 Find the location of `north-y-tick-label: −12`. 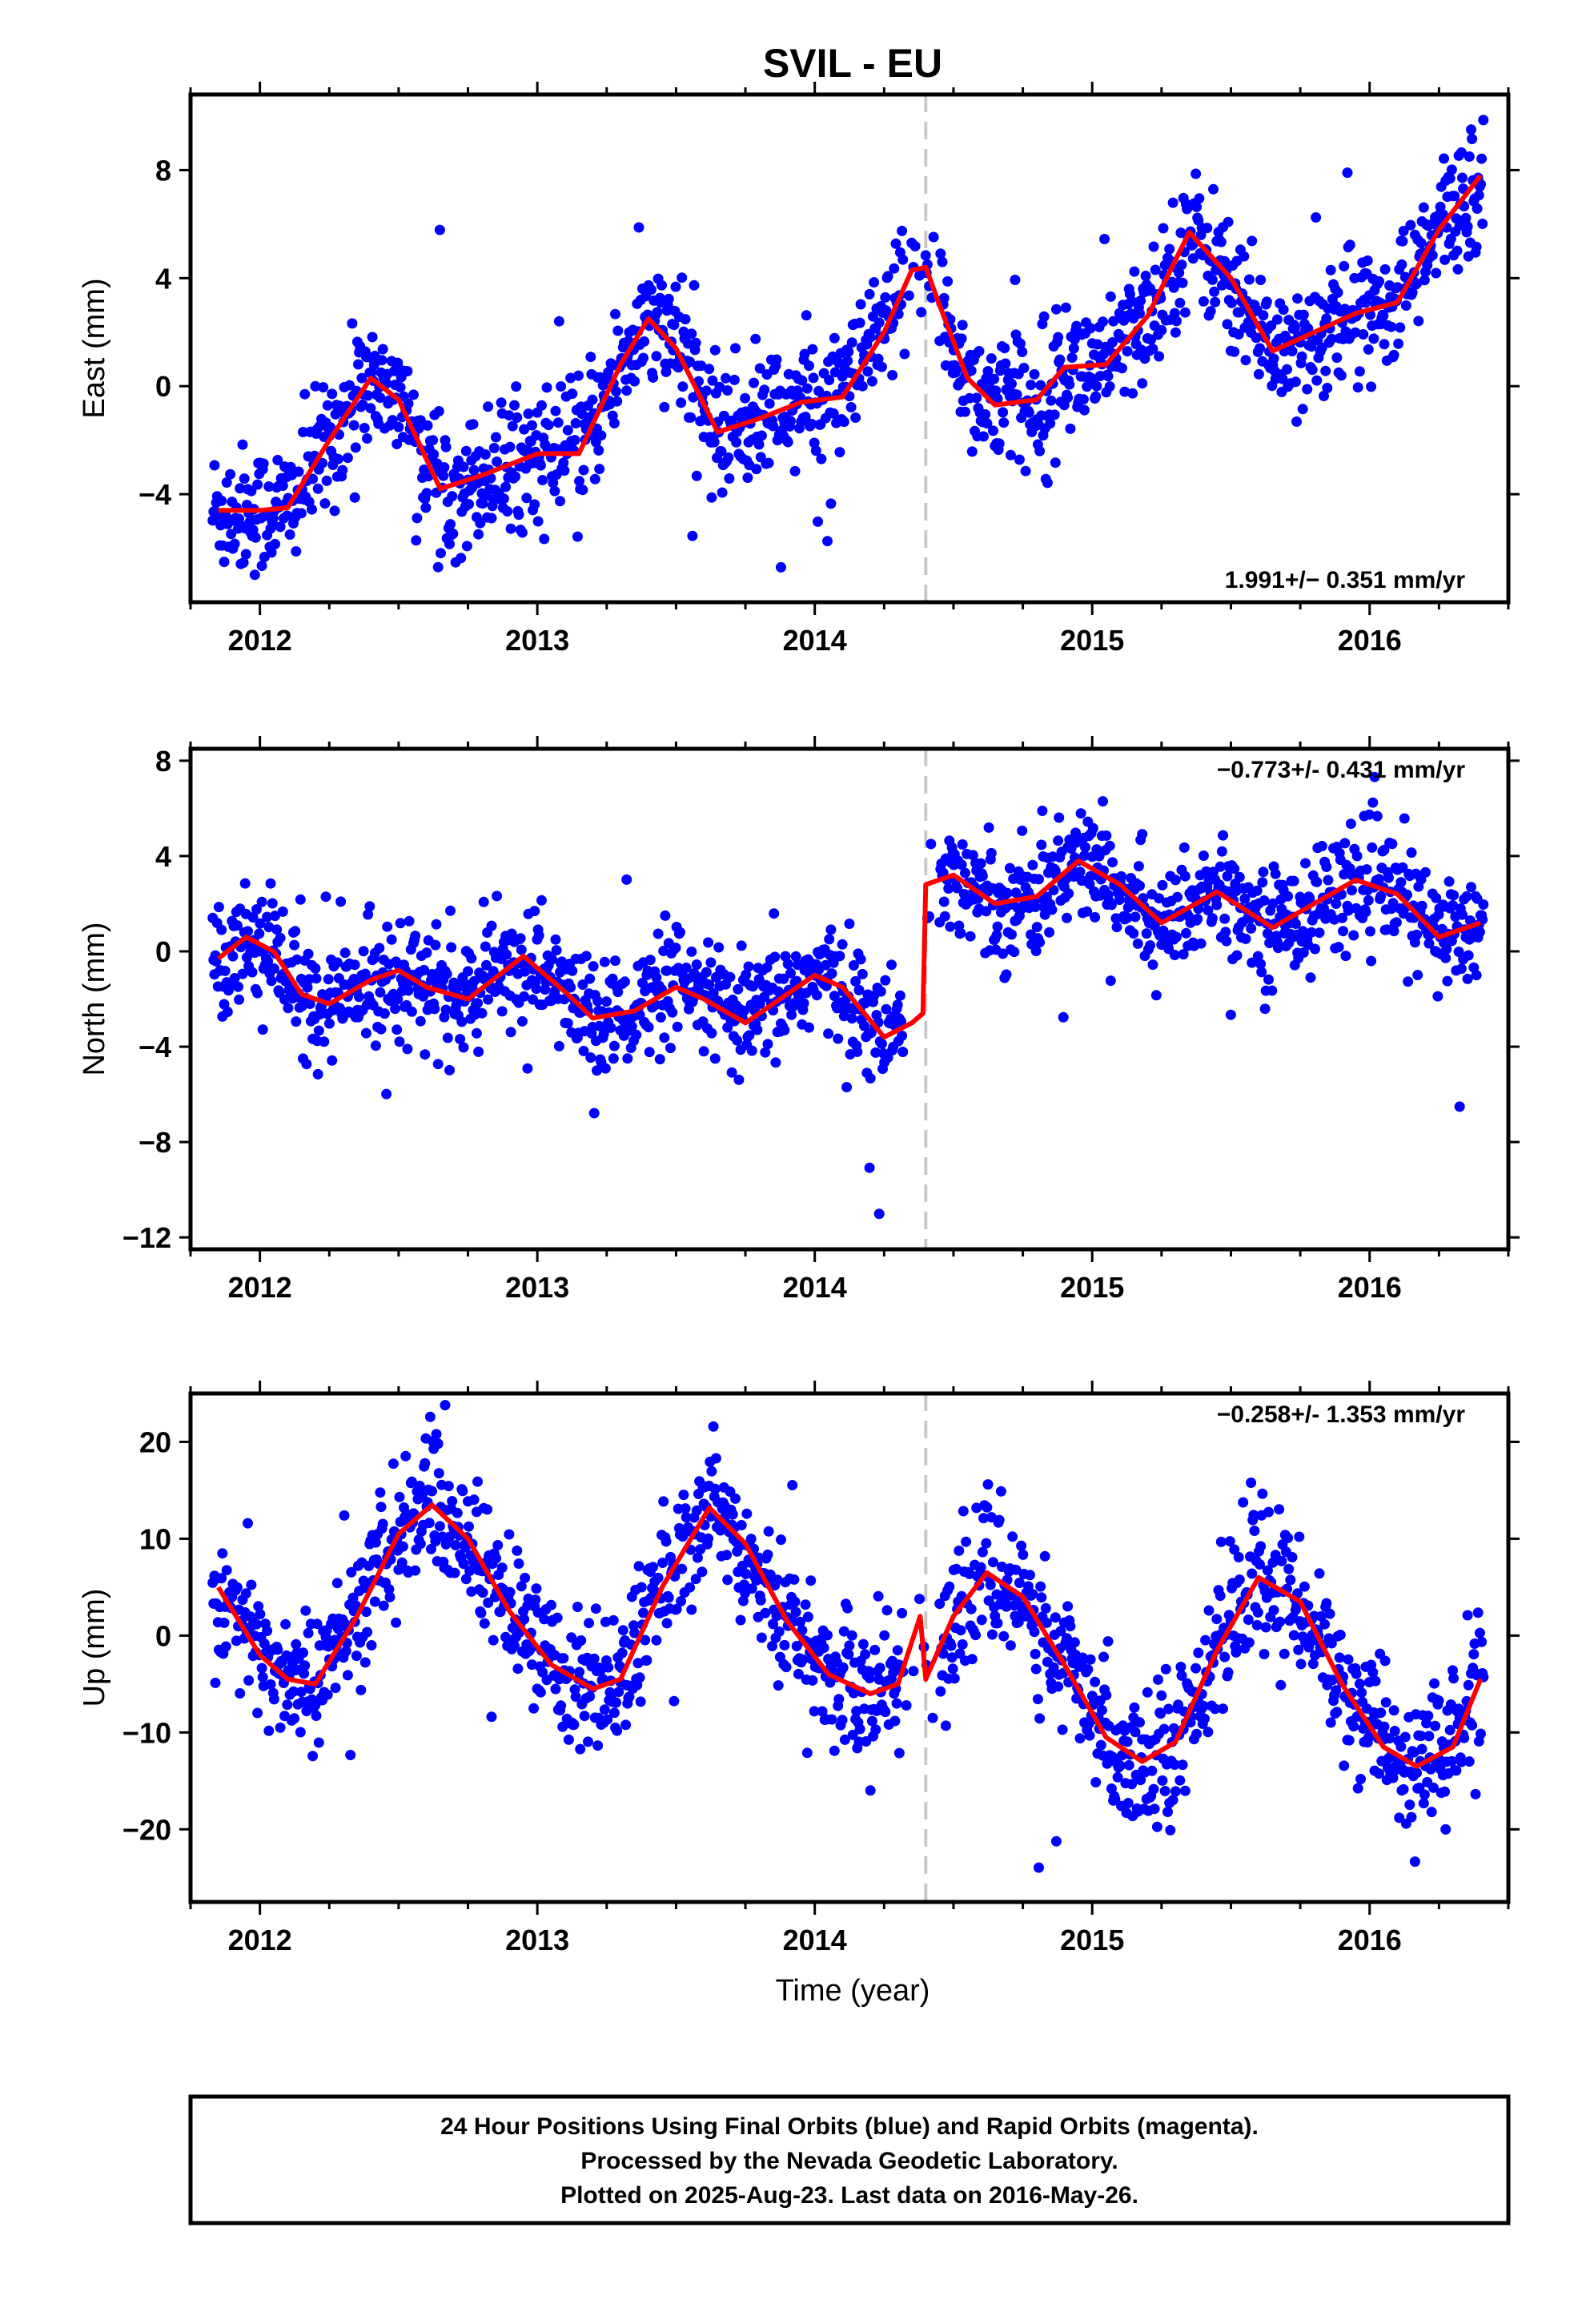

north-y-tick-label: −12 is located at coordinates (146, 1237).